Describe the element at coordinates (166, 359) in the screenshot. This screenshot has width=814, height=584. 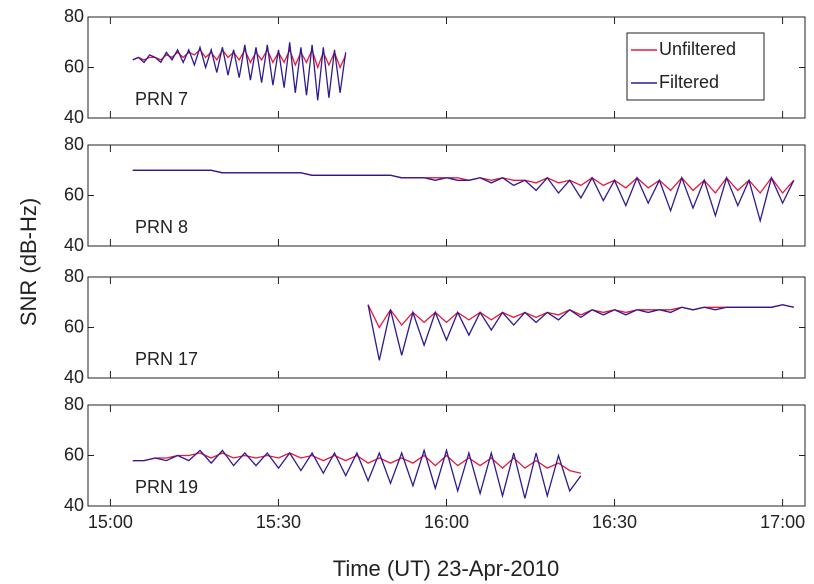
I see `panel-label: PRN 17` at that location.